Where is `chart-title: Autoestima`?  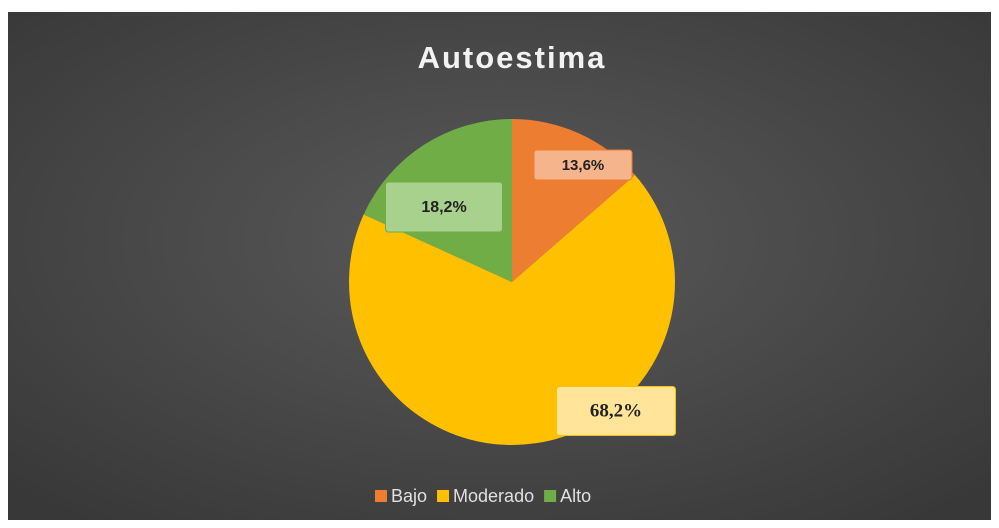 chart-title: Autoestima is located at coordinates (512, 57).